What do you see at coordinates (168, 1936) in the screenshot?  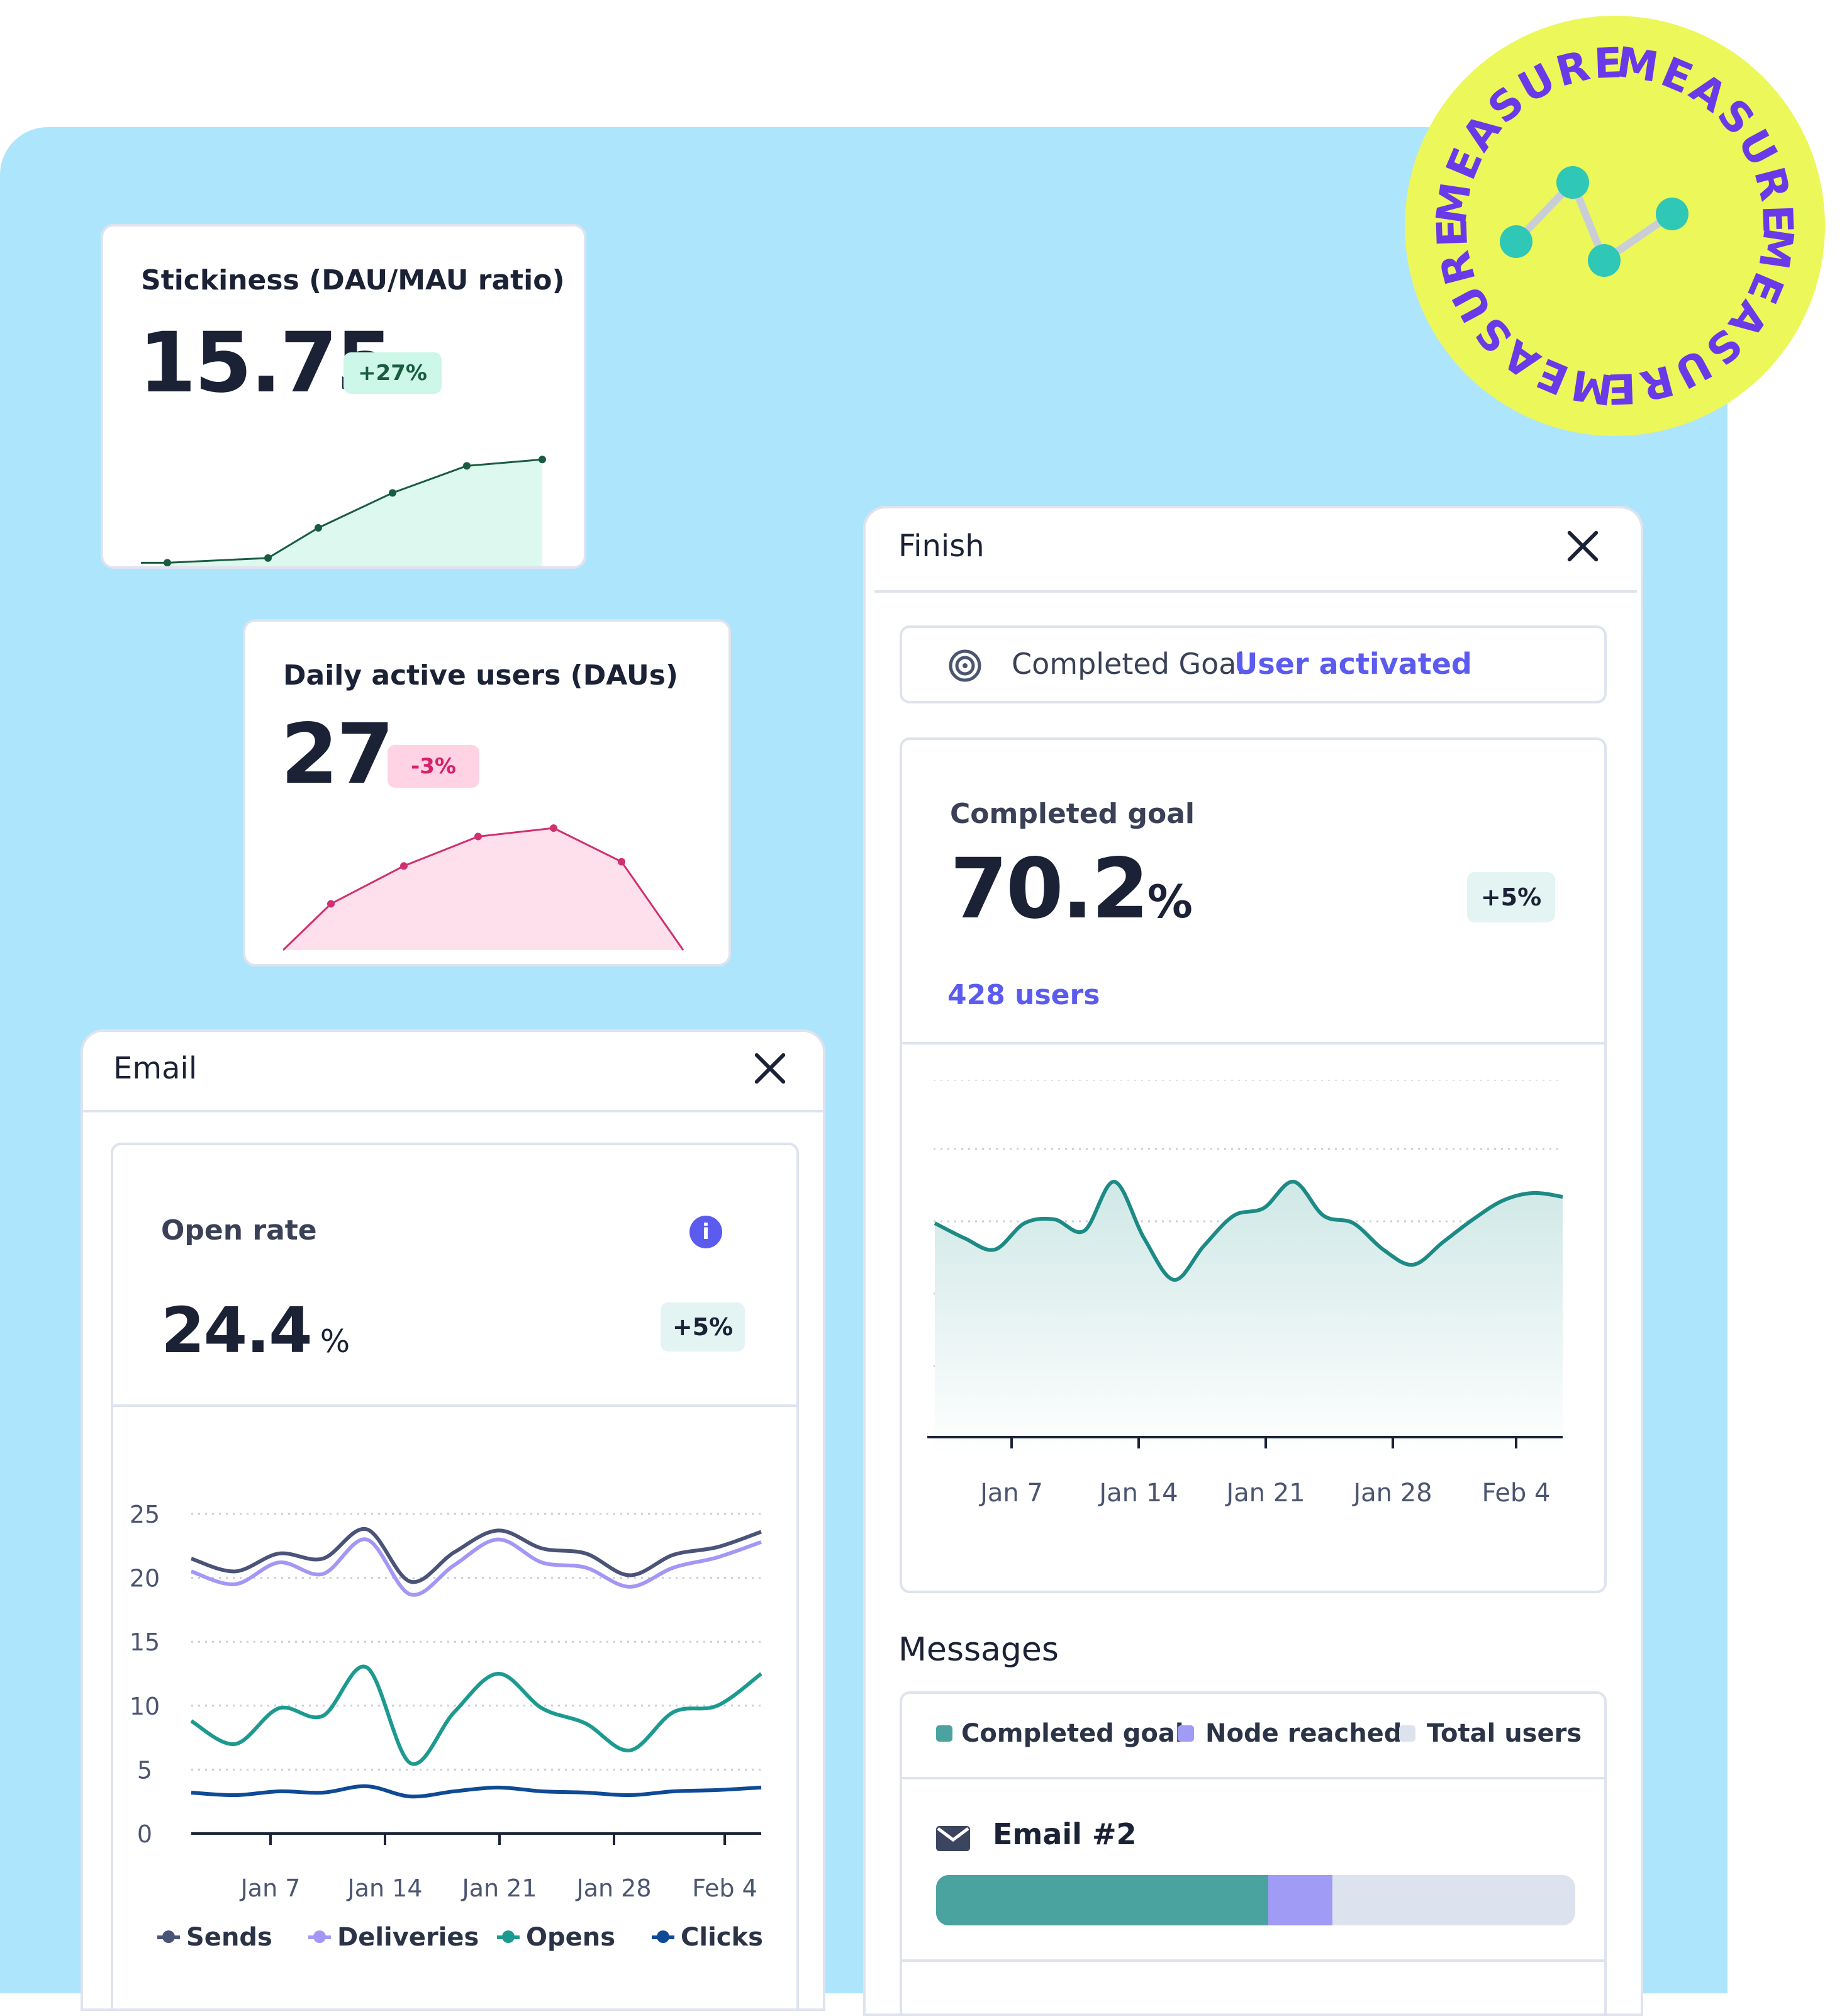 I see `legend-sends-dot` at bounding box center [168, 1936].